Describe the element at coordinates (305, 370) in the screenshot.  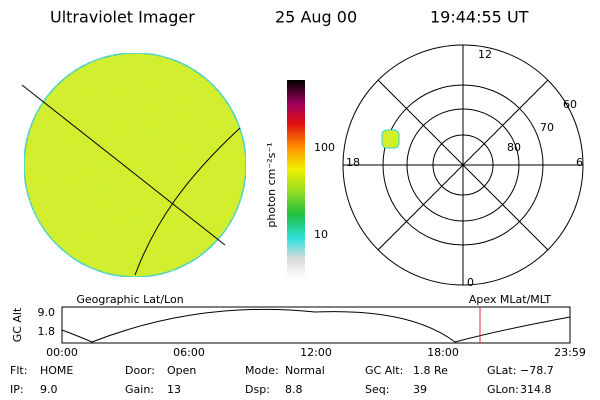
I see `info-value: Normal` at that location.